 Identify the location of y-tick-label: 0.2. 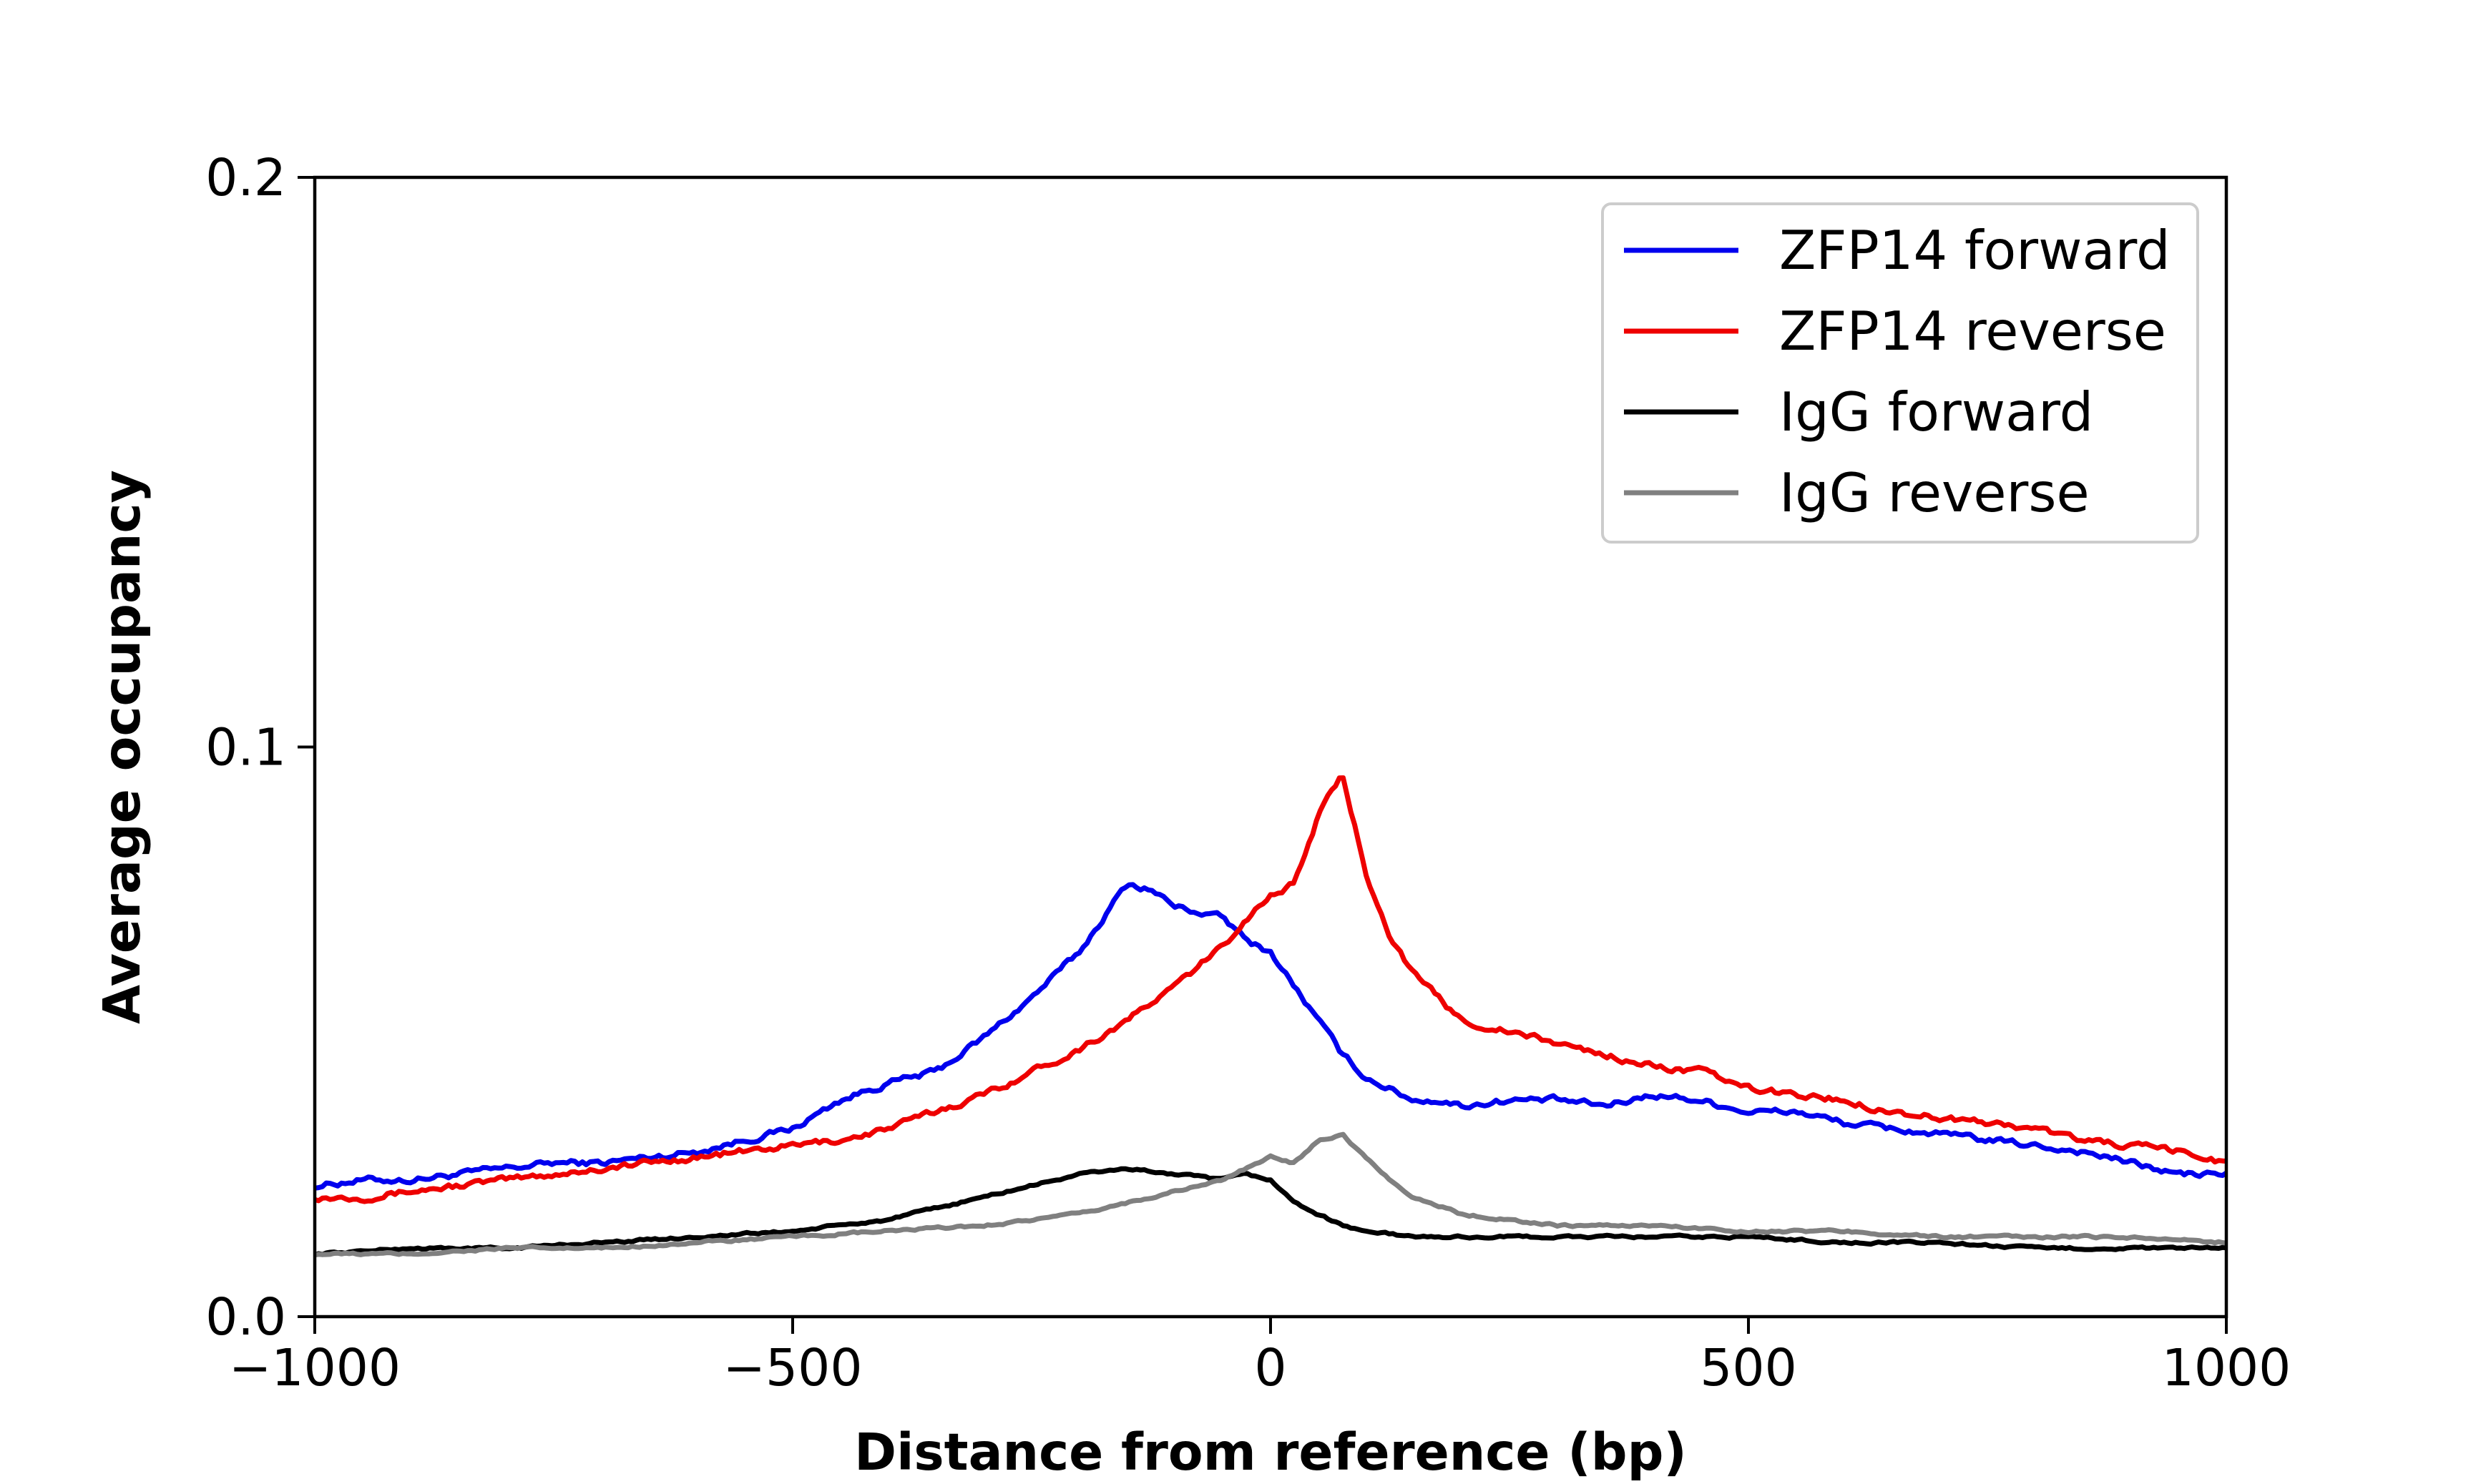
(245, 177).